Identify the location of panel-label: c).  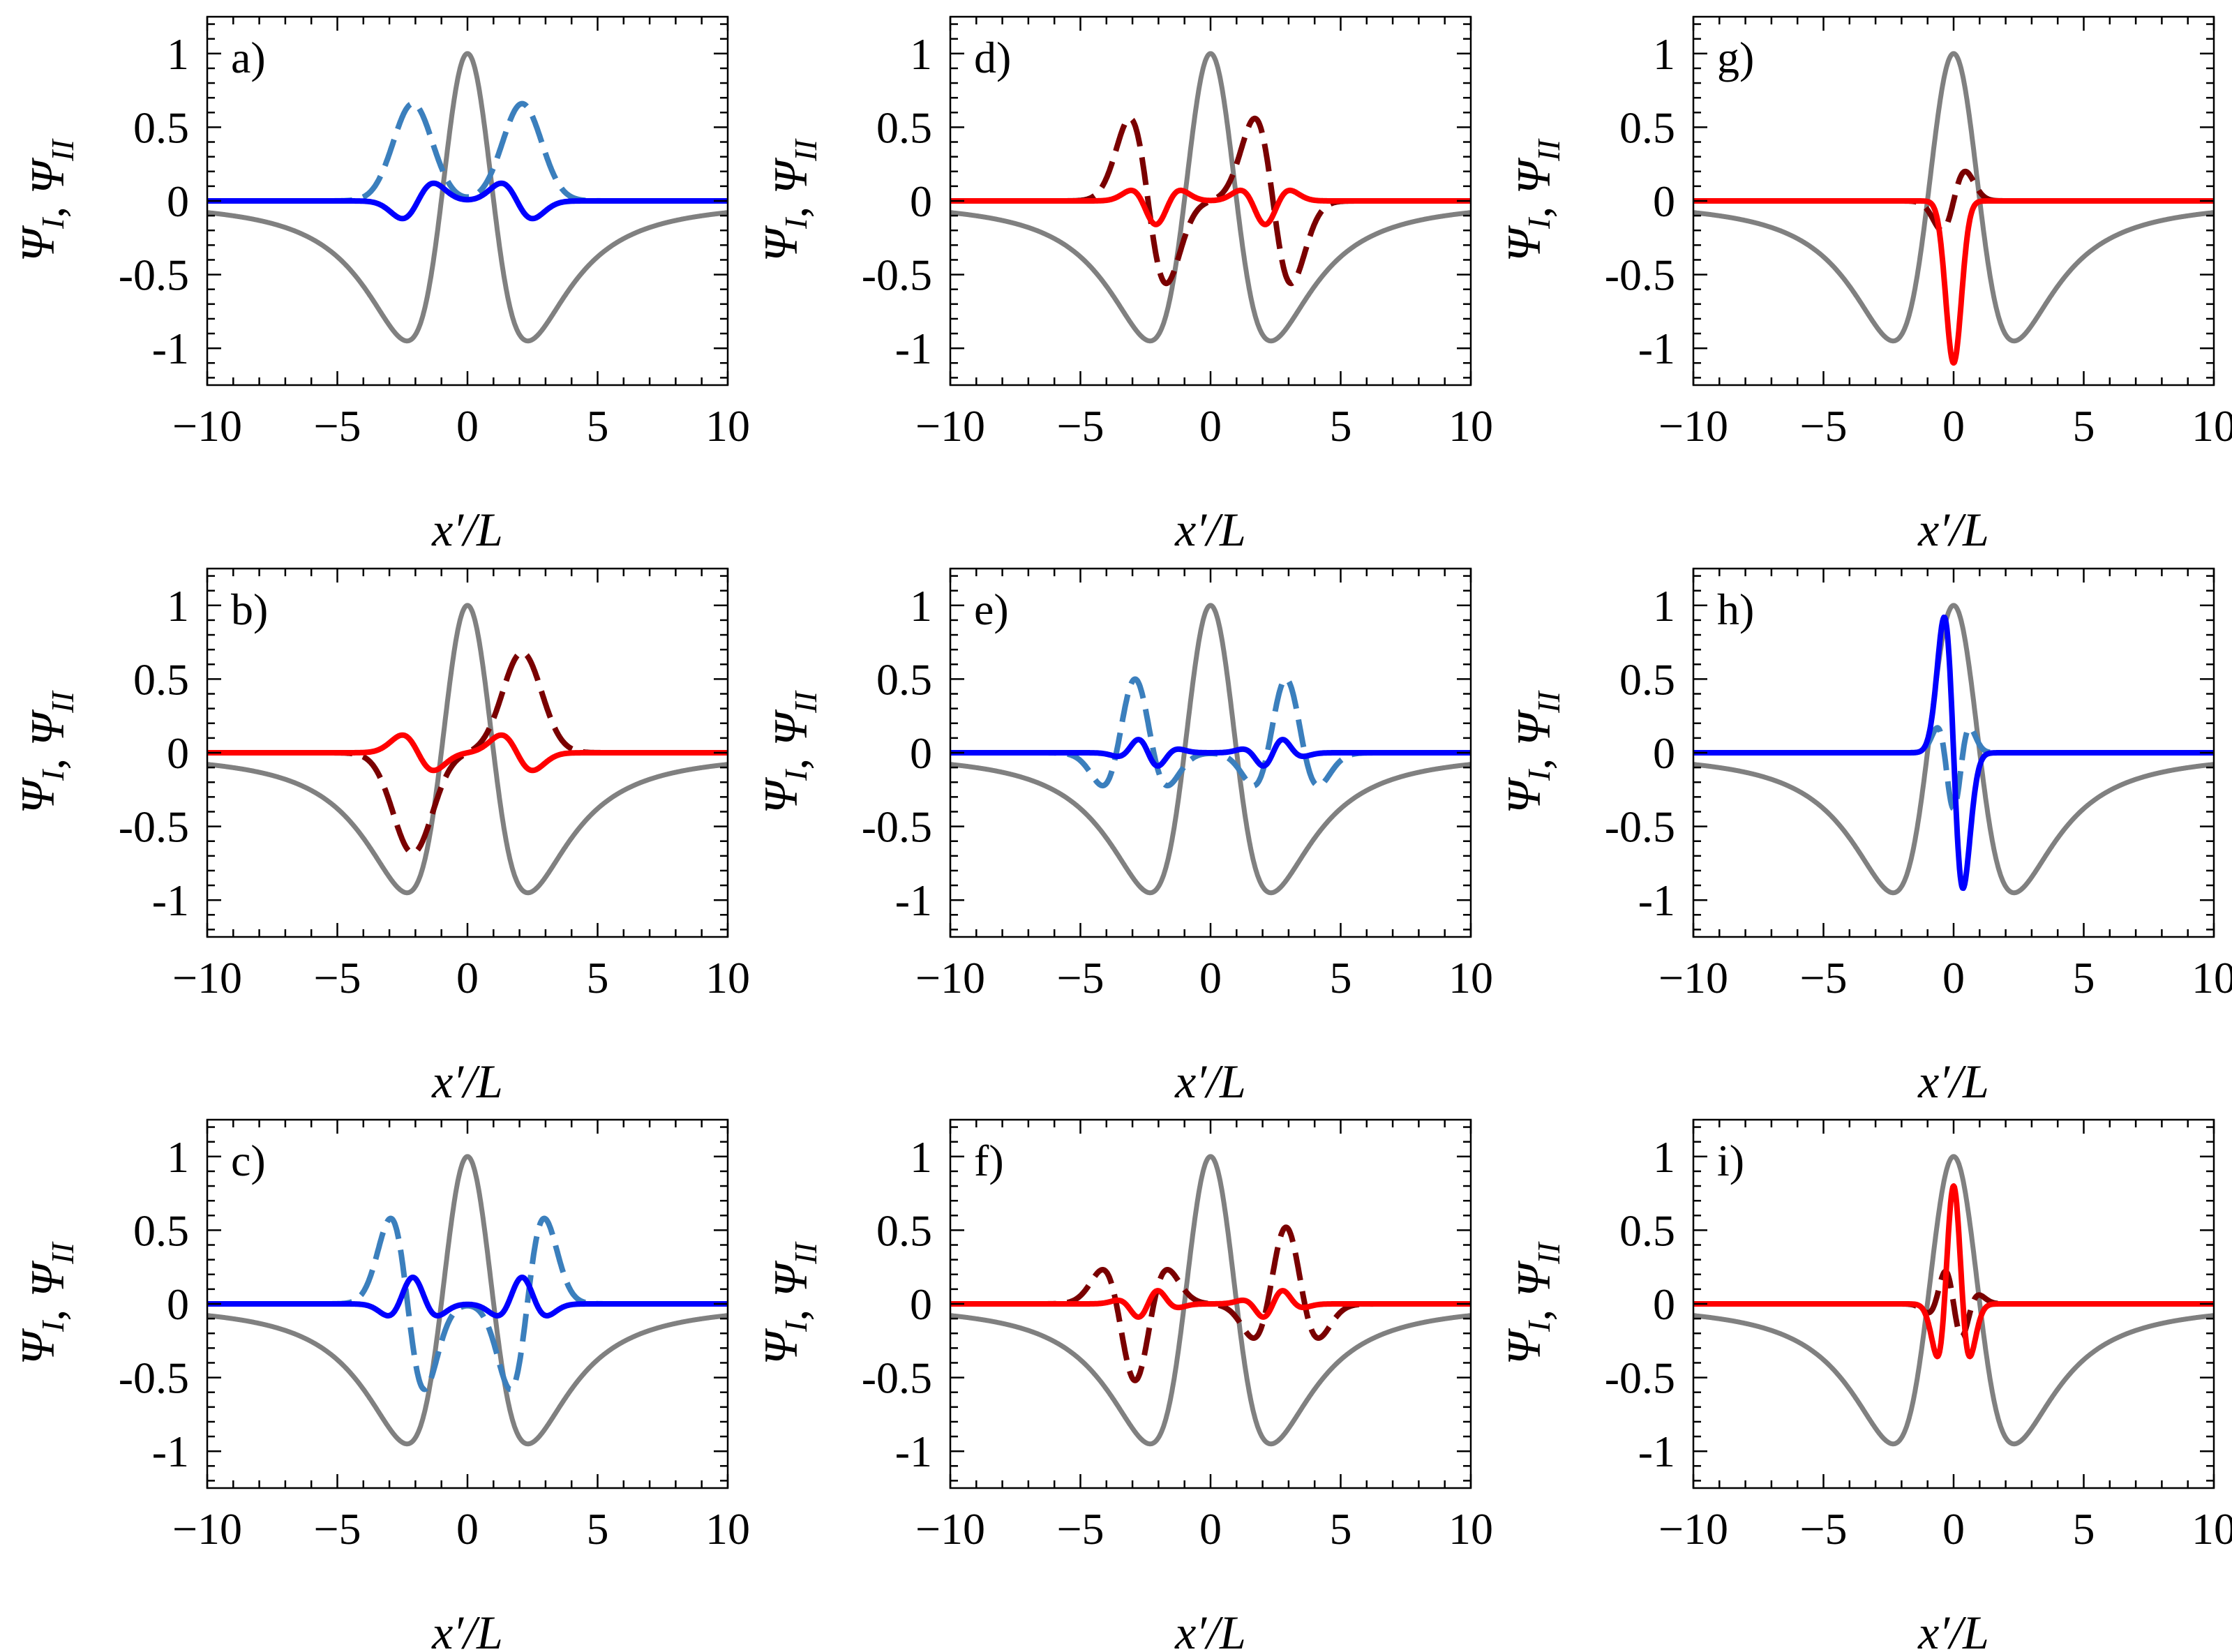
(248, 1160).